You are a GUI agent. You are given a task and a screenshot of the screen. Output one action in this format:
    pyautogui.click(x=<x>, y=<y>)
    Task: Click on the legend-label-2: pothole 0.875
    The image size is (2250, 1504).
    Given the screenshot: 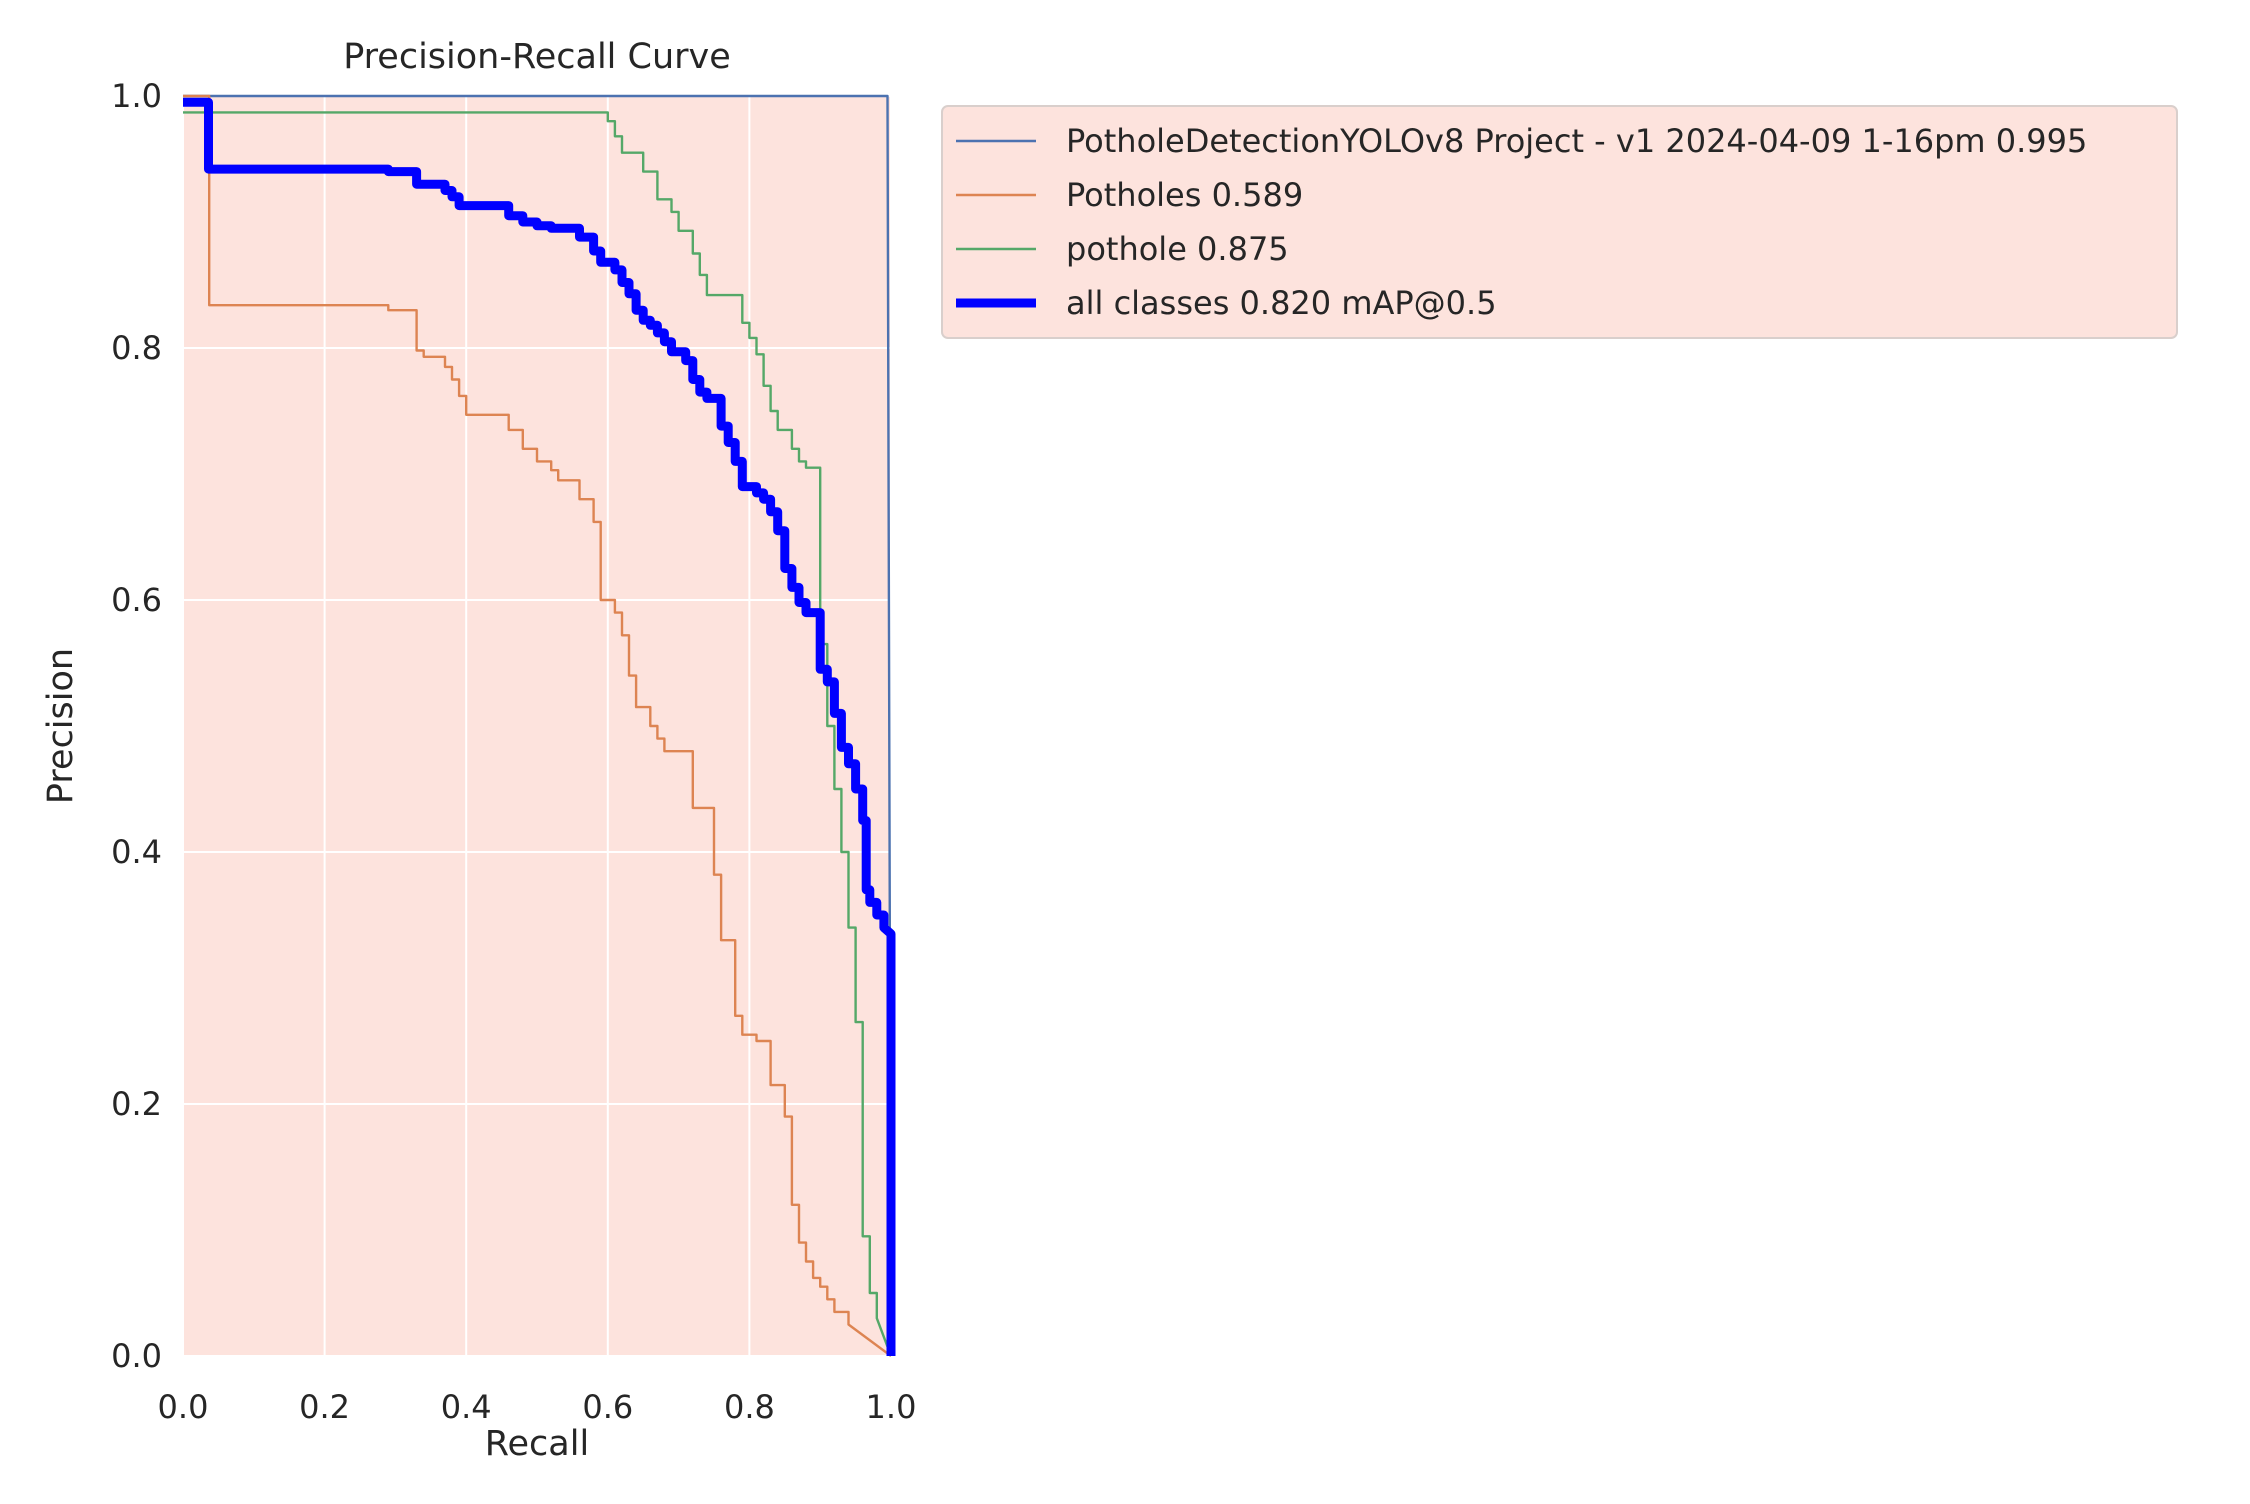 What is the action you would take?
    pyautogui.click(x=1177, y=249)
    